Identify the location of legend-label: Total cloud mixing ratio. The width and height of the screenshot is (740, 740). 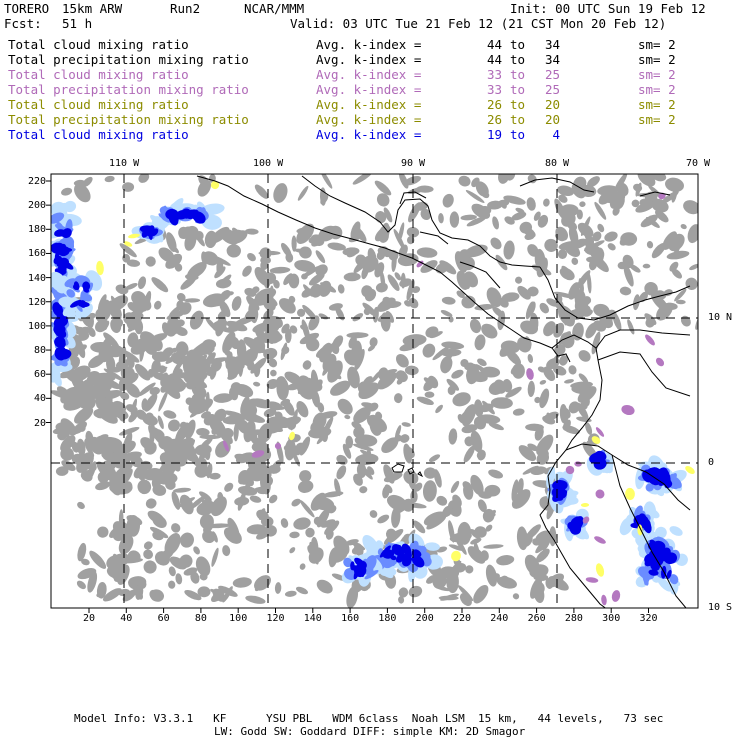
(98, 104).